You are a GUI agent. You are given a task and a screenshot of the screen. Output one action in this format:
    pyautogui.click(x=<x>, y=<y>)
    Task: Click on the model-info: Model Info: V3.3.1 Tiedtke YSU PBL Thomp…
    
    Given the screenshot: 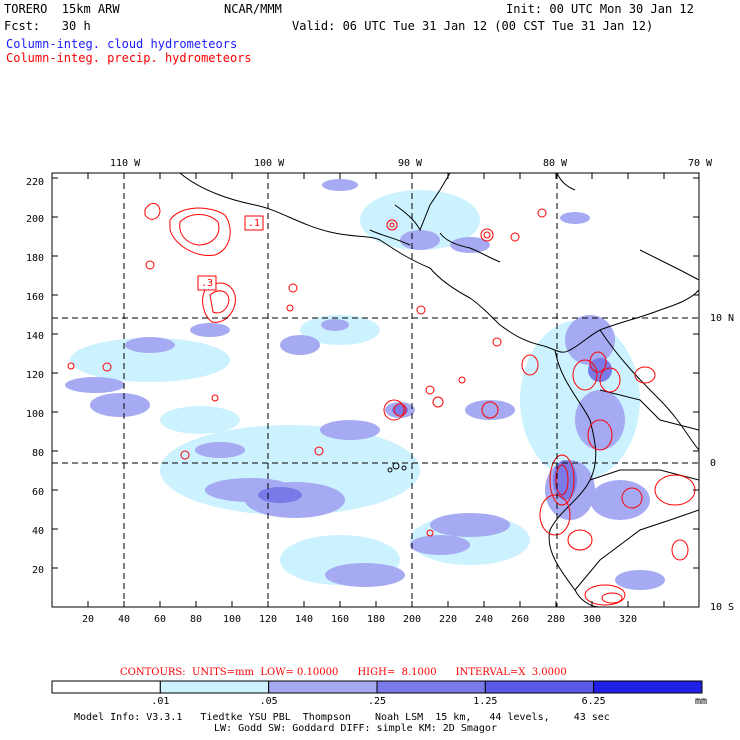 What is the action you would take?
    pyautogui.click(x=342, y=717)
    